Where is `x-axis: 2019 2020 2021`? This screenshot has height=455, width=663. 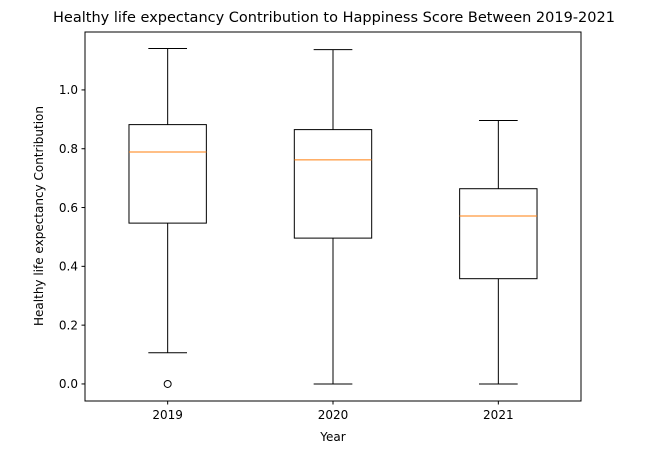 x-axis: 2019 2020 2021 is located at coordinates (333, 411).